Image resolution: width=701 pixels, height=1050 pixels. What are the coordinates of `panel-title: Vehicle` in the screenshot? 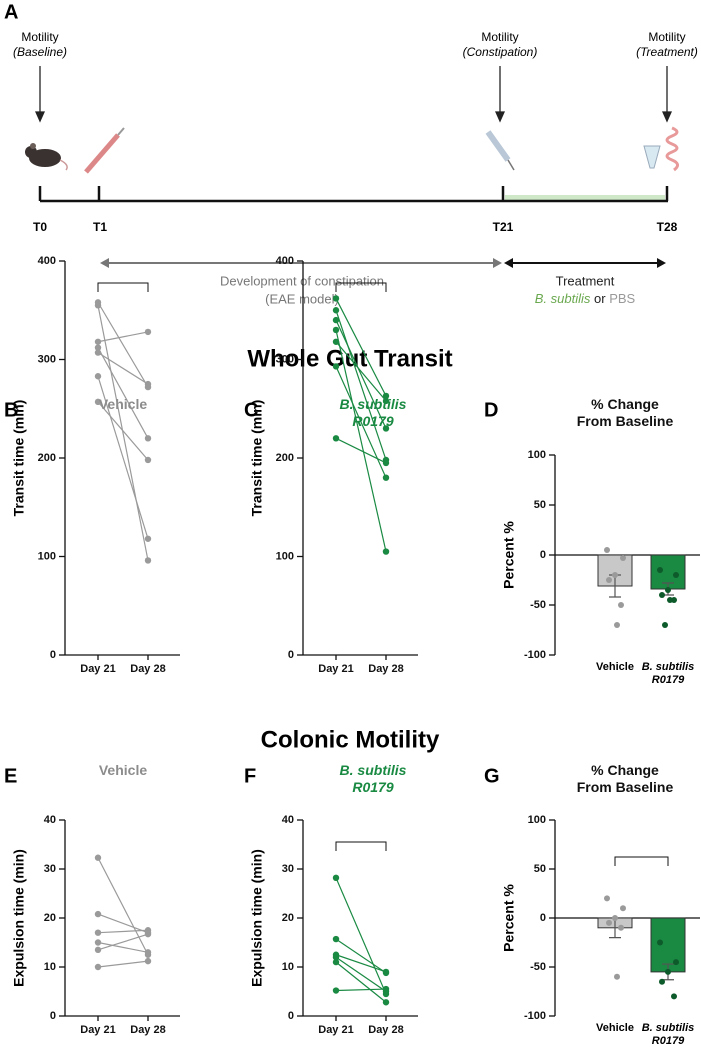 It's located at (123, 404).